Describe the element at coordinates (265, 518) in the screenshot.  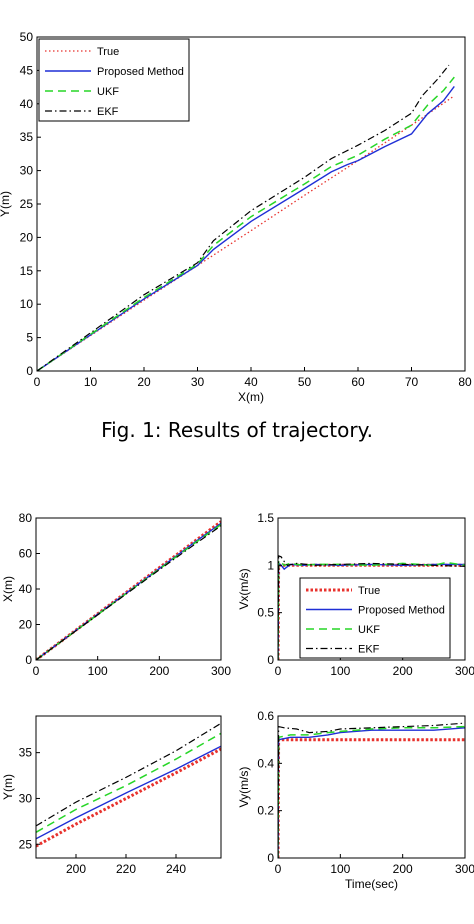
I see `y-tick-label: 1.5` at that location.